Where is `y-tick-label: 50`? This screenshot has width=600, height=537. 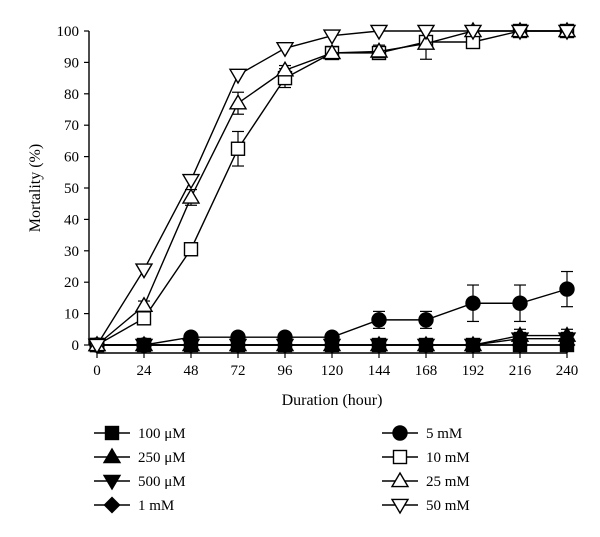
y-tick-label: 50 is located at coordinates (71, 189).